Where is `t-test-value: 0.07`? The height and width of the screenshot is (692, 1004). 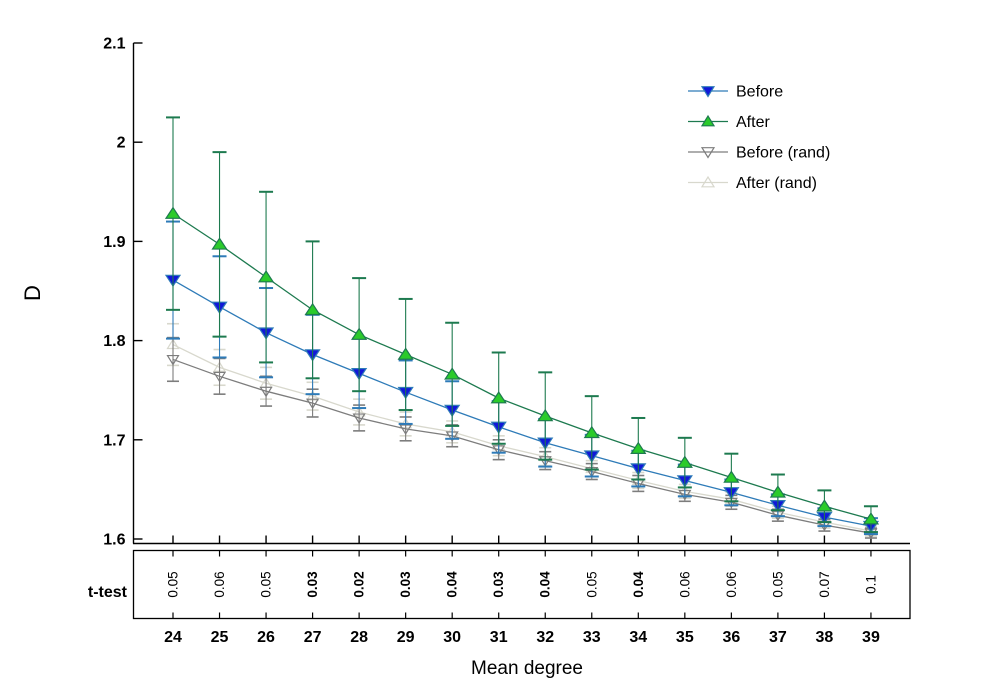 t-test-value: 0.07 is located at coordinates (824, 584).